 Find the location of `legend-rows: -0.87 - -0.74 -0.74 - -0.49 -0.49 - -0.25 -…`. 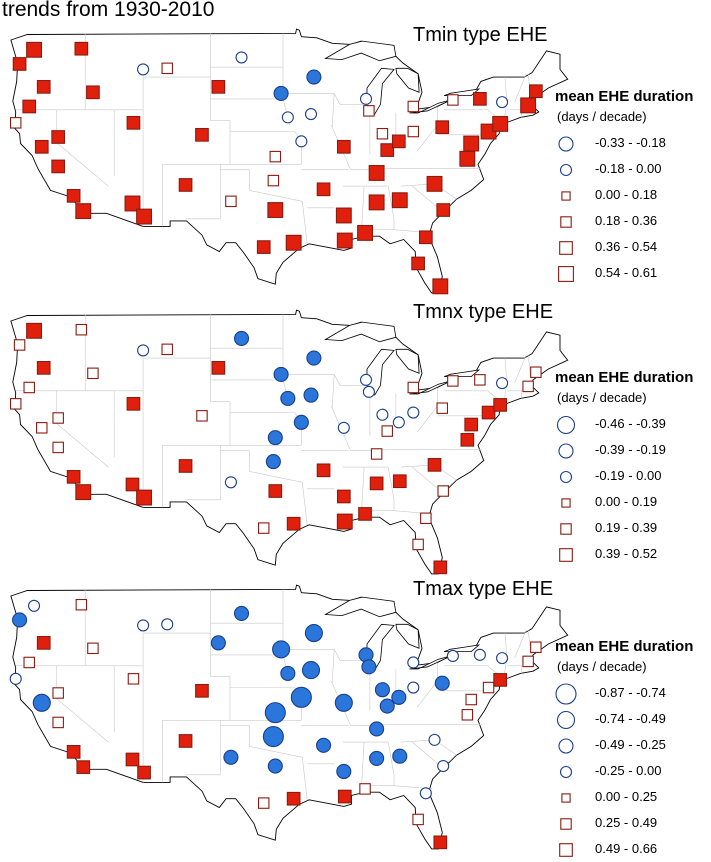

legend-rows: -0.87 - -0.74 -0.74 - -0.49 -0.49 - -0.25 -… is located at coordinates (624, 771).